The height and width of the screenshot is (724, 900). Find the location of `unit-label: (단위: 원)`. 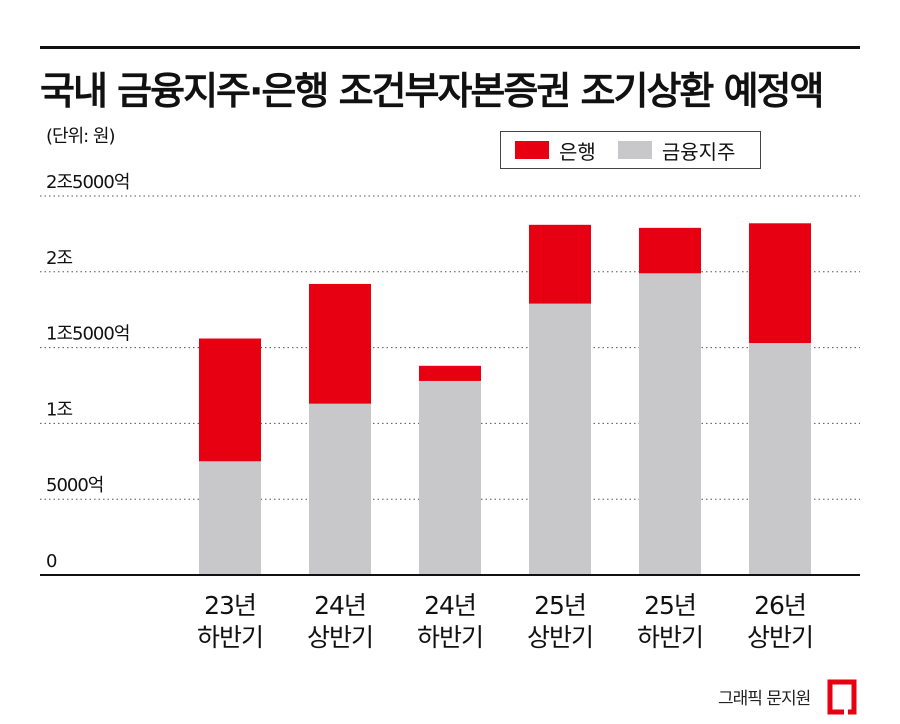

unit-label: (단위: 원) is located at coordinates (81, 136).